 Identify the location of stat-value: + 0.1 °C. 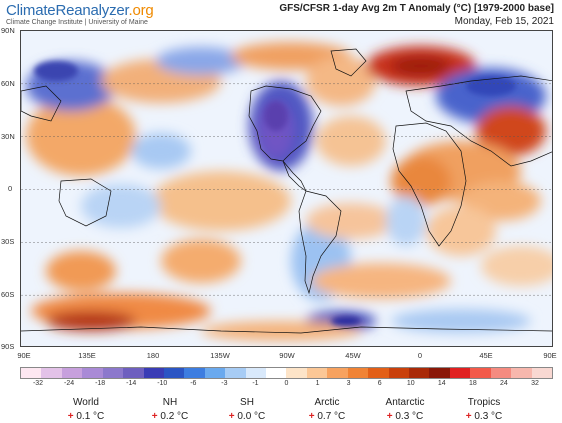
(86, 416).